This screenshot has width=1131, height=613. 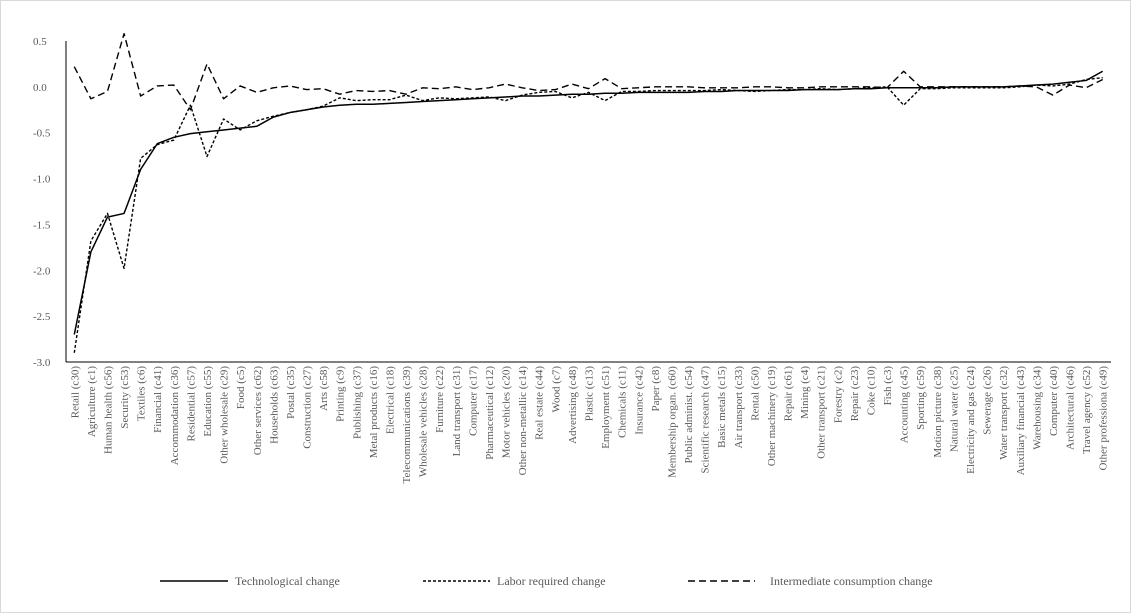 What do you see at coordinates (971, 420) in the screenshot?
I see `x-tick-label: Electricity and gas (c24)` at bounding box center [971, 420].